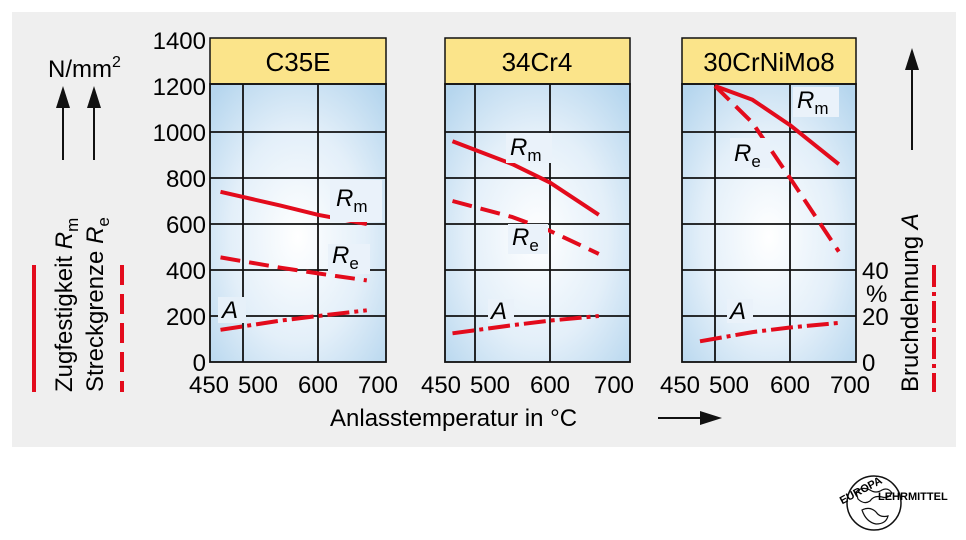  I want to click on right-axis-title: Bruchdehnung A, so click(910, 302).